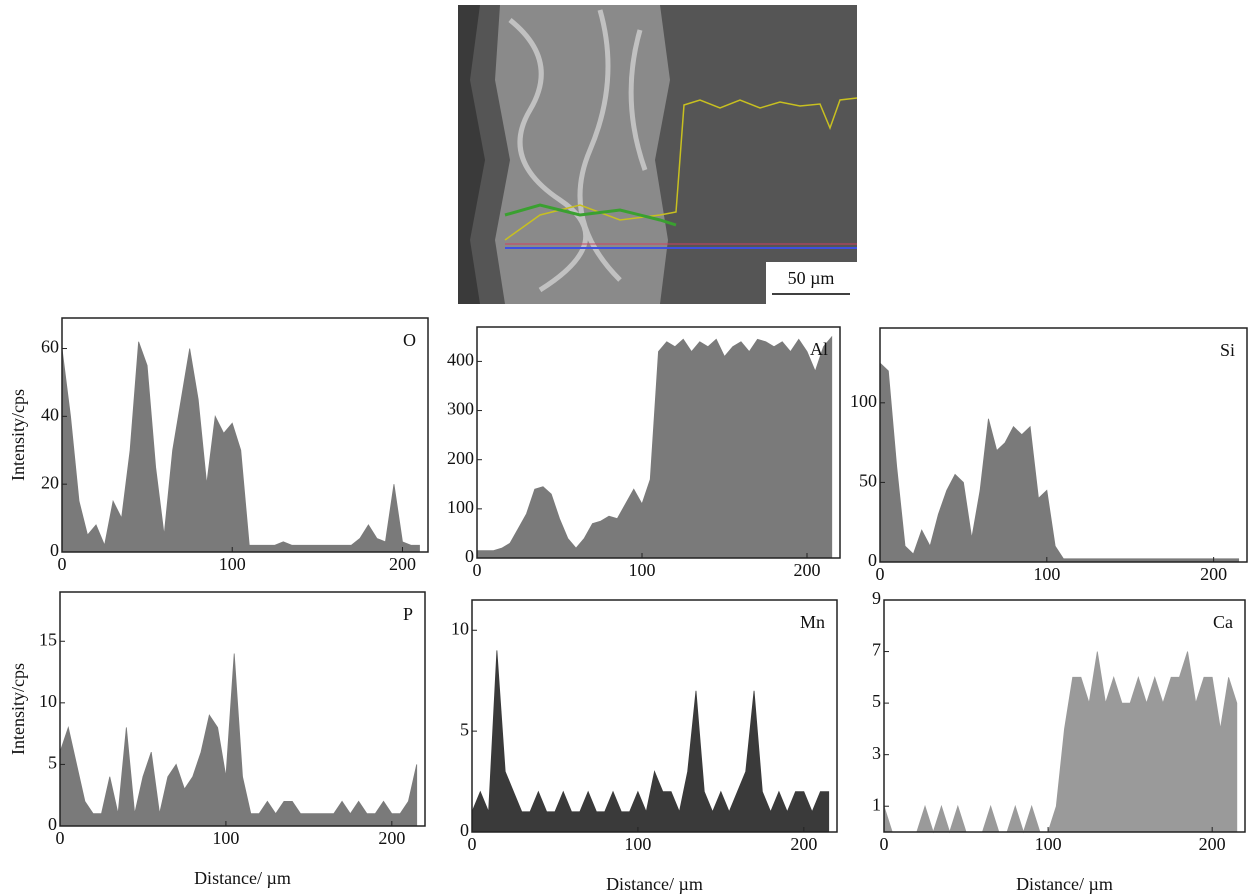 Image resolution: width=1255 pixels, height=896 pixels. Describe the element at coordinates (811, 278) in the screenshot. I see `scale-bar-label: 50 µm` at that location.